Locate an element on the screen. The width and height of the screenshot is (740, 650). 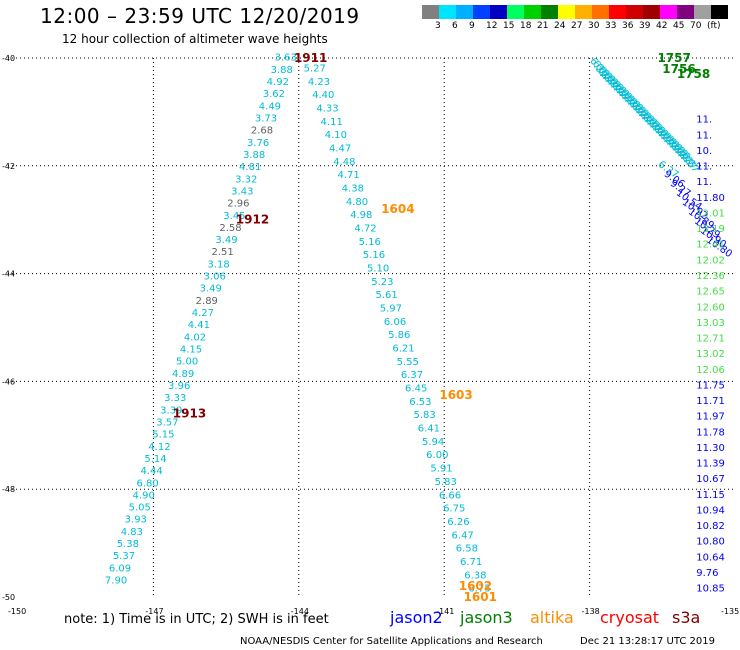
color-scale-tick: 45 is located at coordinates (679, 26).